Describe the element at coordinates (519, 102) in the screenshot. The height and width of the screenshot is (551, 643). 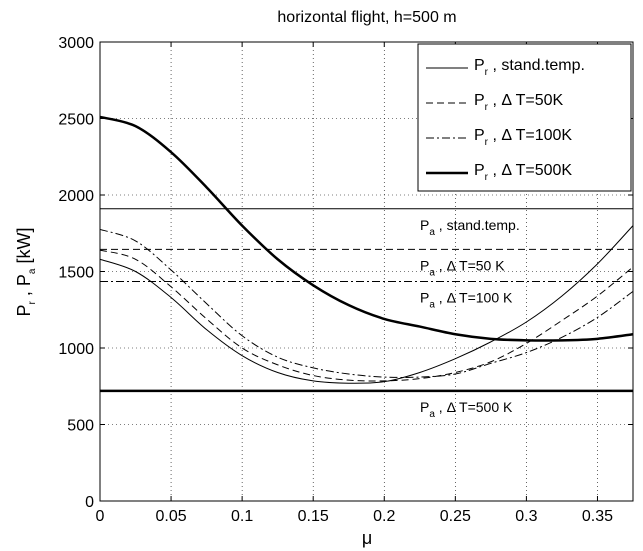
I see `legend-item-label: Pr , Δ T=50K` at that location.